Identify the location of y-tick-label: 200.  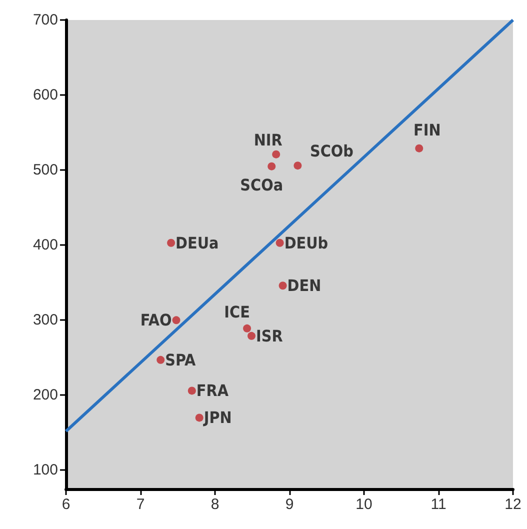
(45, 395).